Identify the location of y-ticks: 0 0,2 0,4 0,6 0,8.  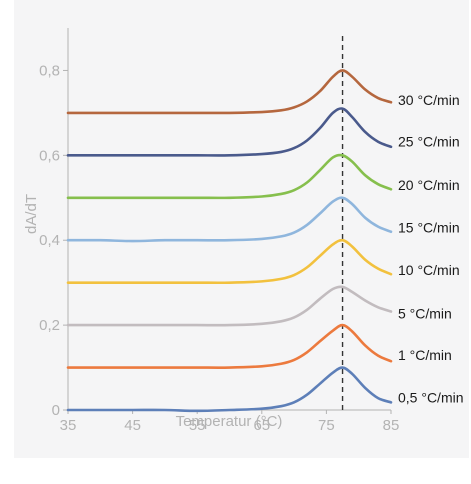
(53, 240).